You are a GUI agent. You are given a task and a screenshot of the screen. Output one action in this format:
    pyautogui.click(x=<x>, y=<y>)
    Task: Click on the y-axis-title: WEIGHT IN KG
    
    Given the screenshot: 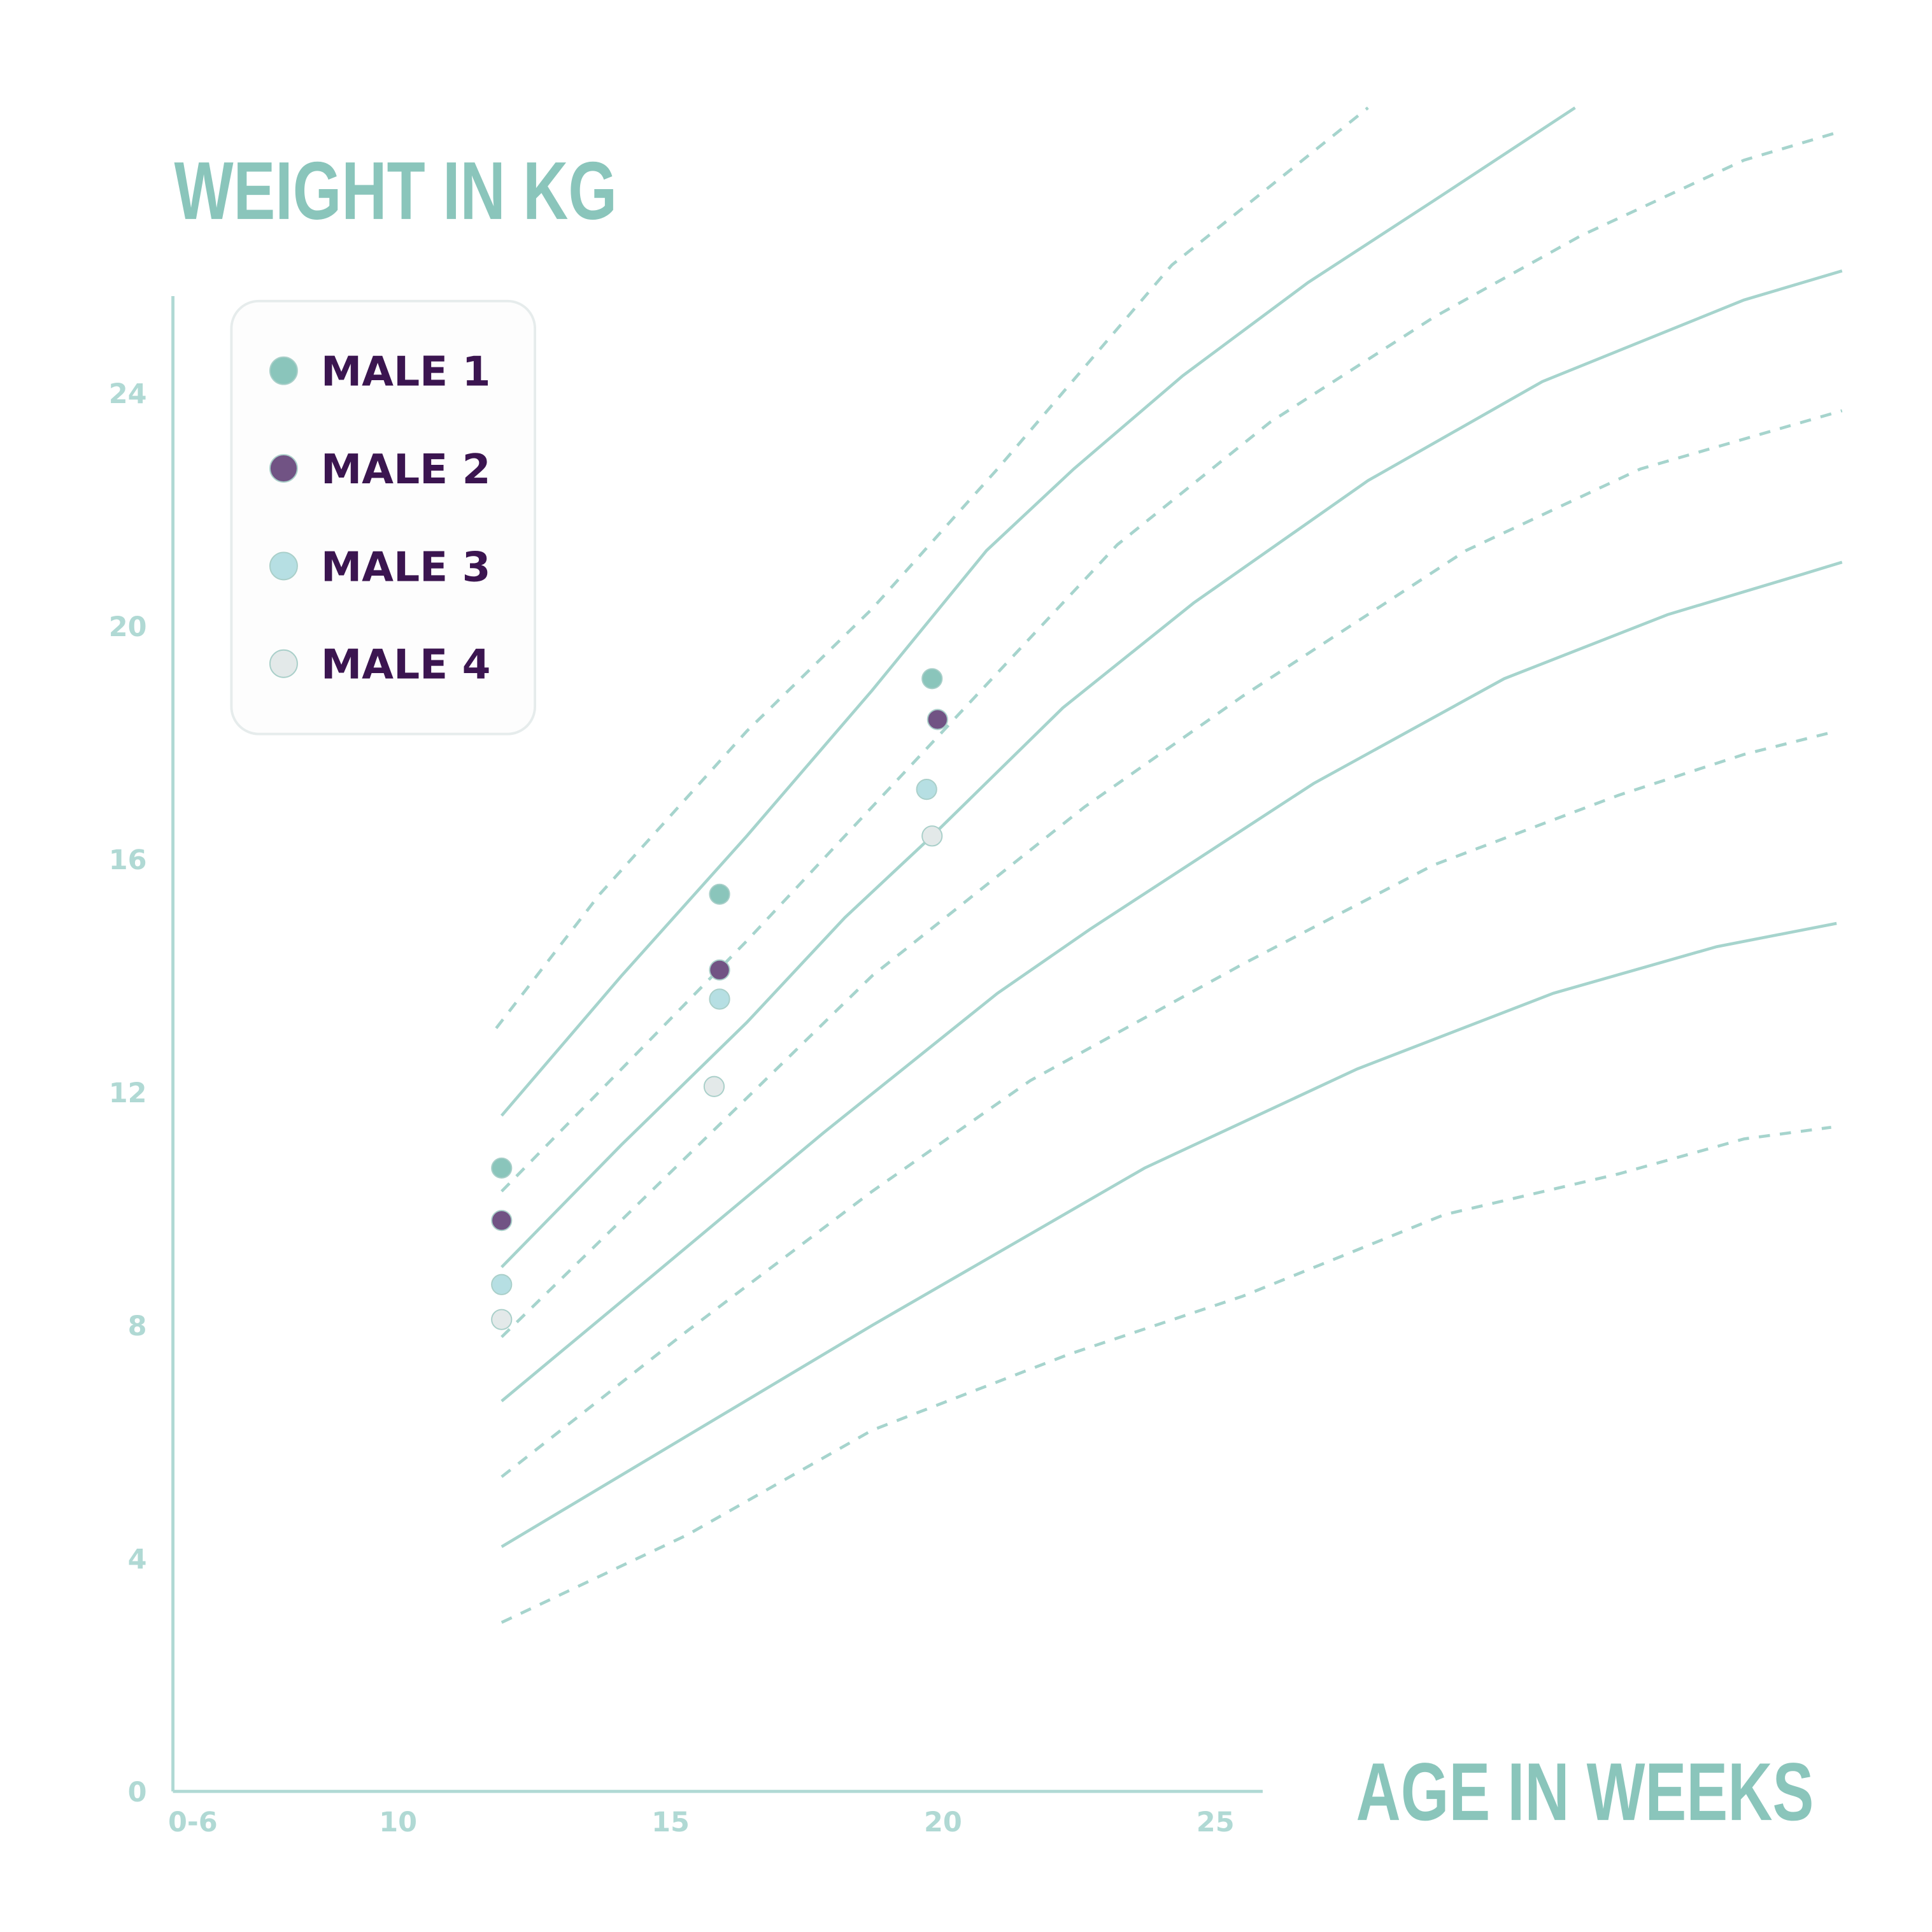 What is the action you would take?
    pyautogui.click(x=396, y=191)
    